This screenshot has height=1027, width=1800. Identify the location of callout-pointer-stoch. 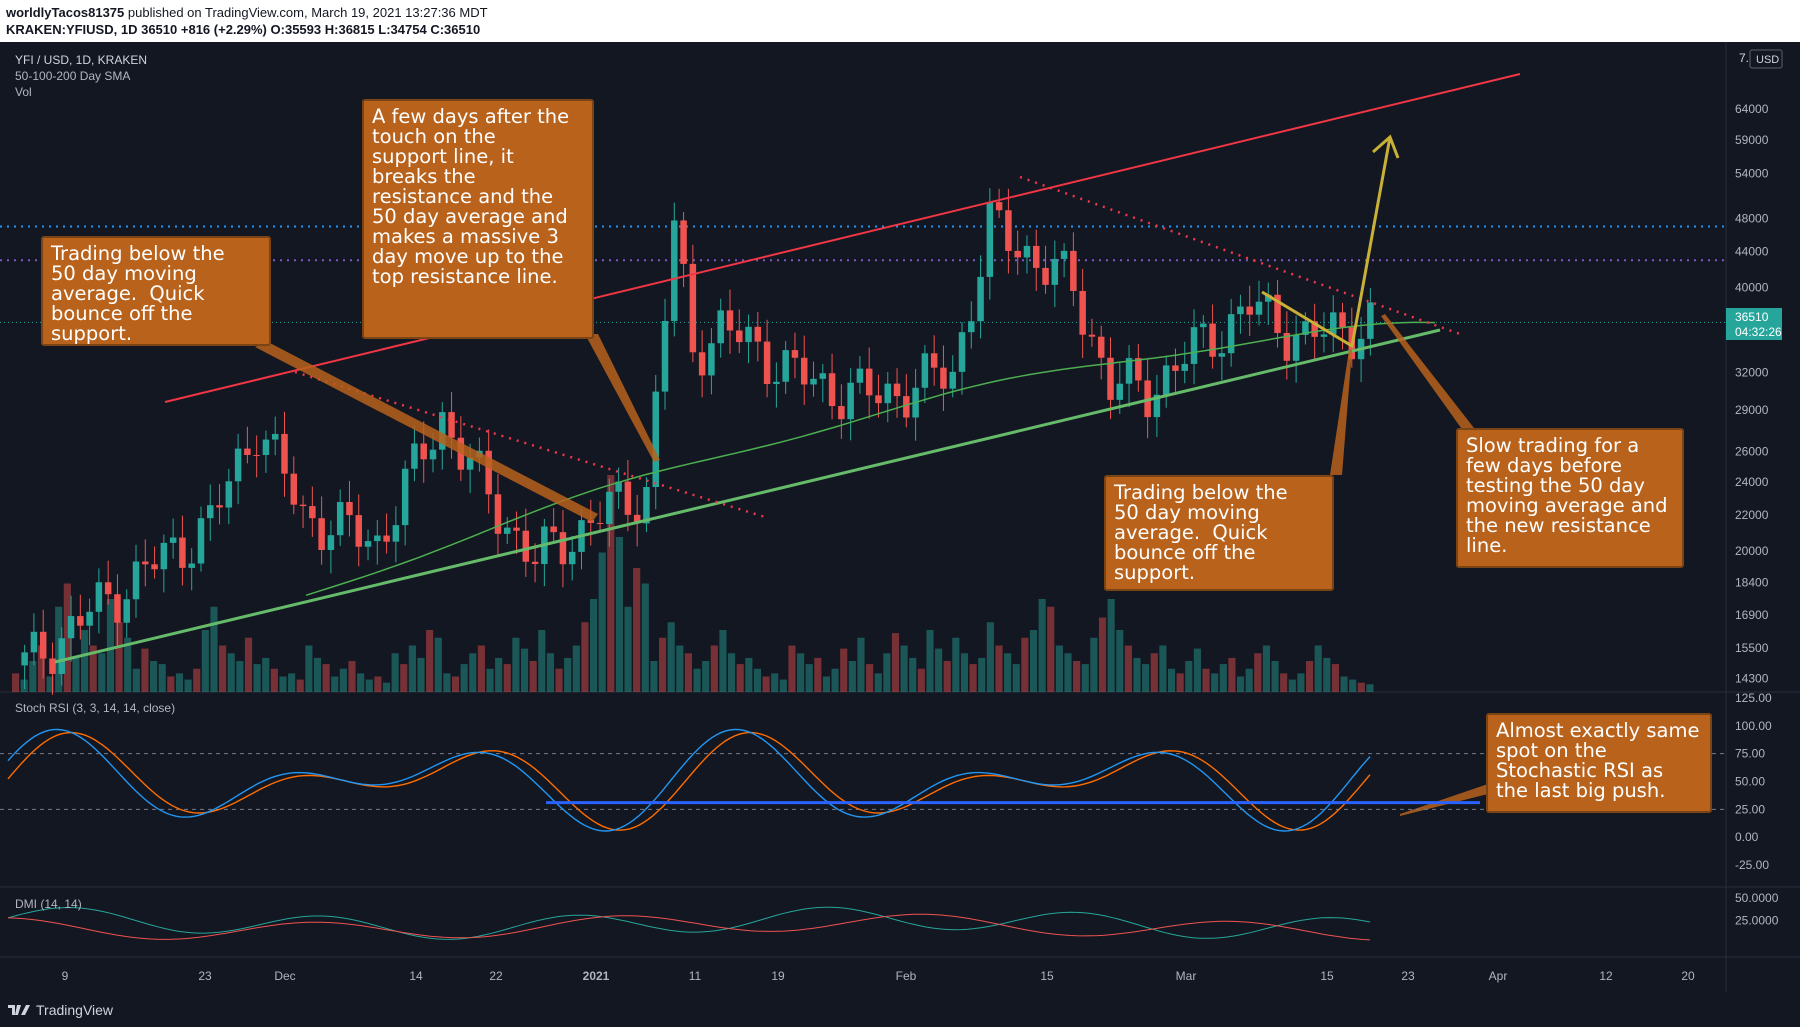
(1444, 800).